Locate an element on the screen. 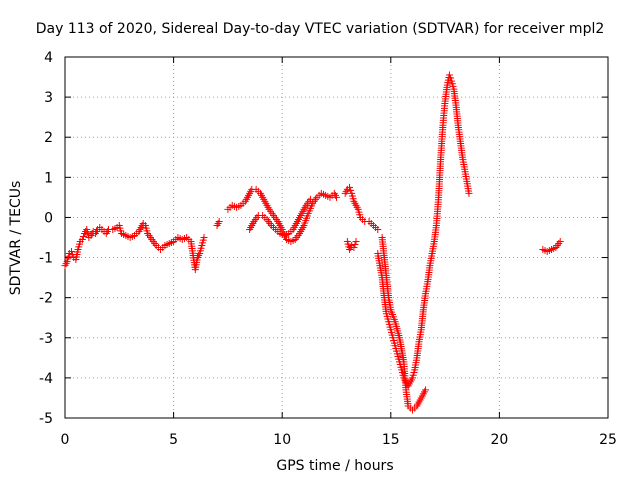 The height and width of the screenshot is (480, 640). x-tick-label: 25 is located at coordinates (608, 440).